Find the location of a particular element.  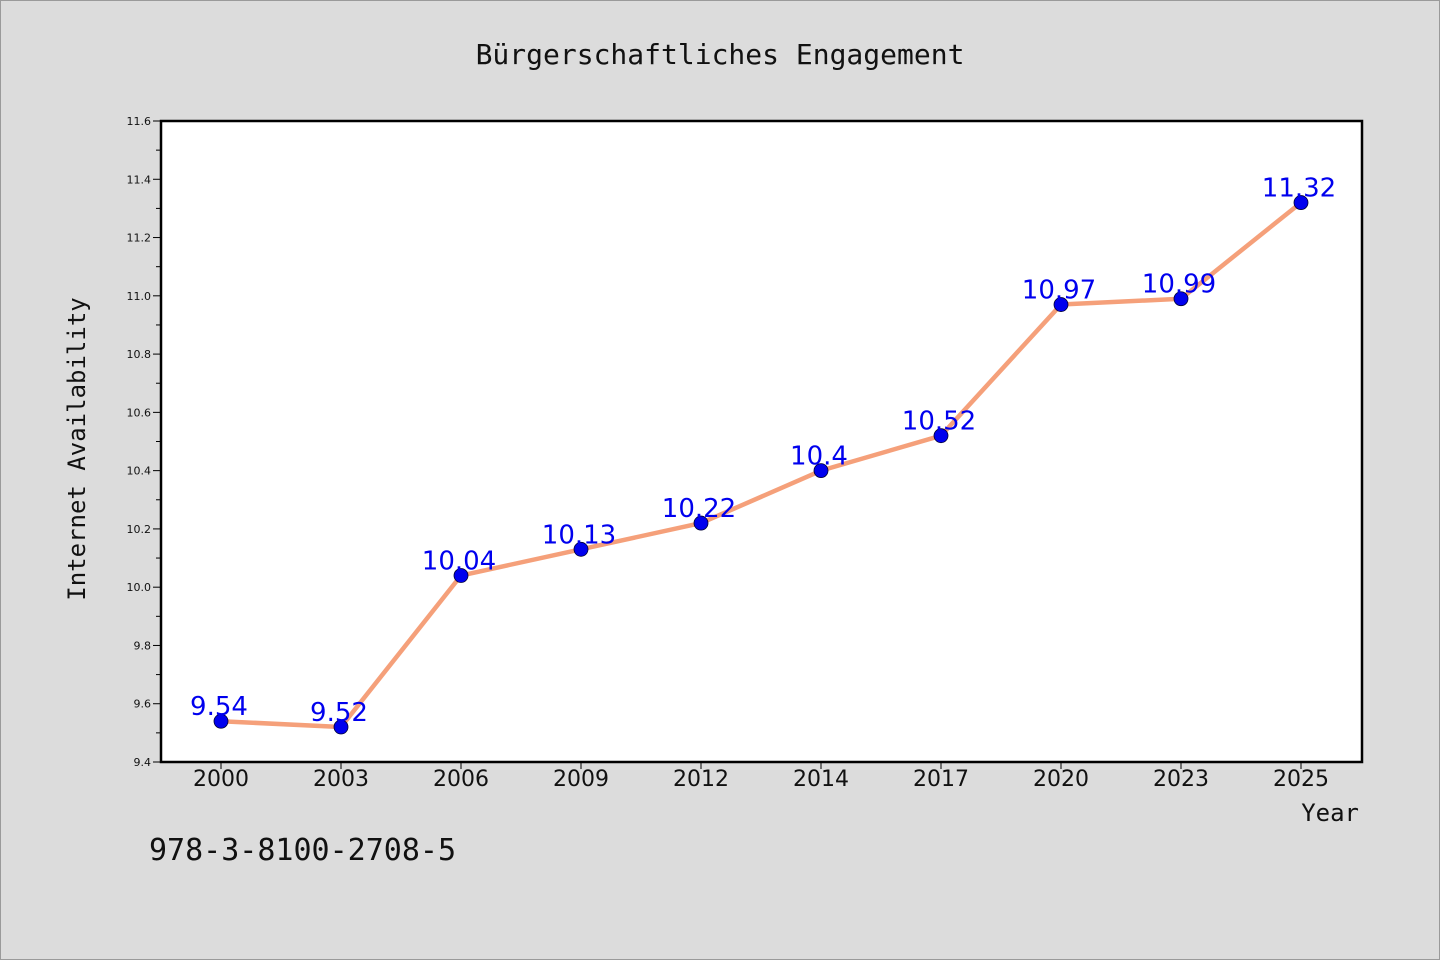

x-tick-label: 2020 is located at coordinates (1061, 779).